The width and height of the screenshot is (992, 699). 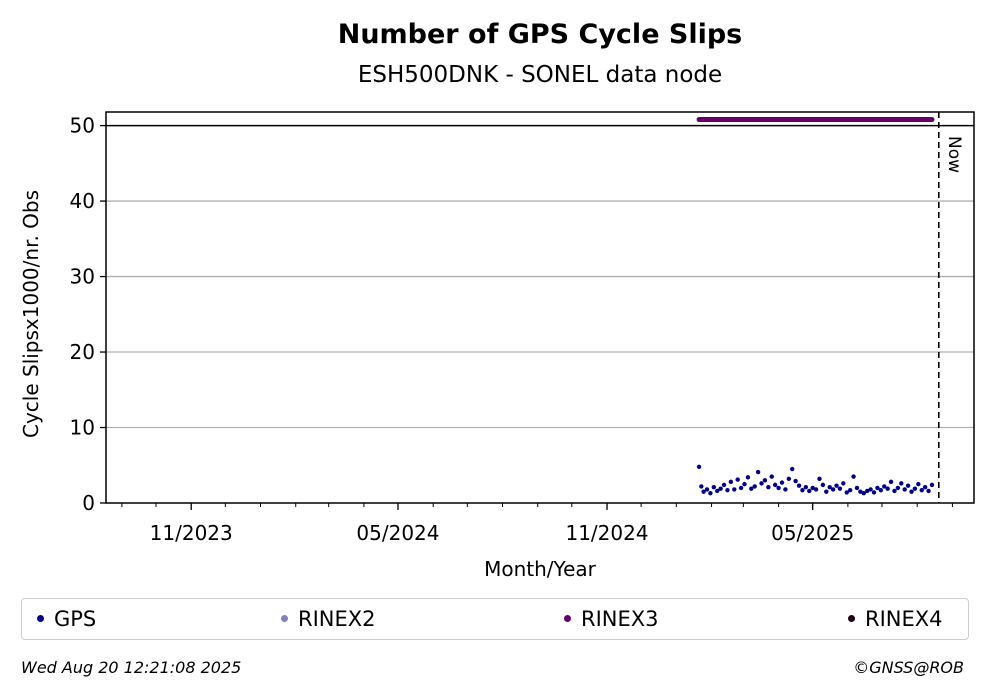 I want to click on legend-item-rinex4: RINEX4, so click(x=895, y=619).